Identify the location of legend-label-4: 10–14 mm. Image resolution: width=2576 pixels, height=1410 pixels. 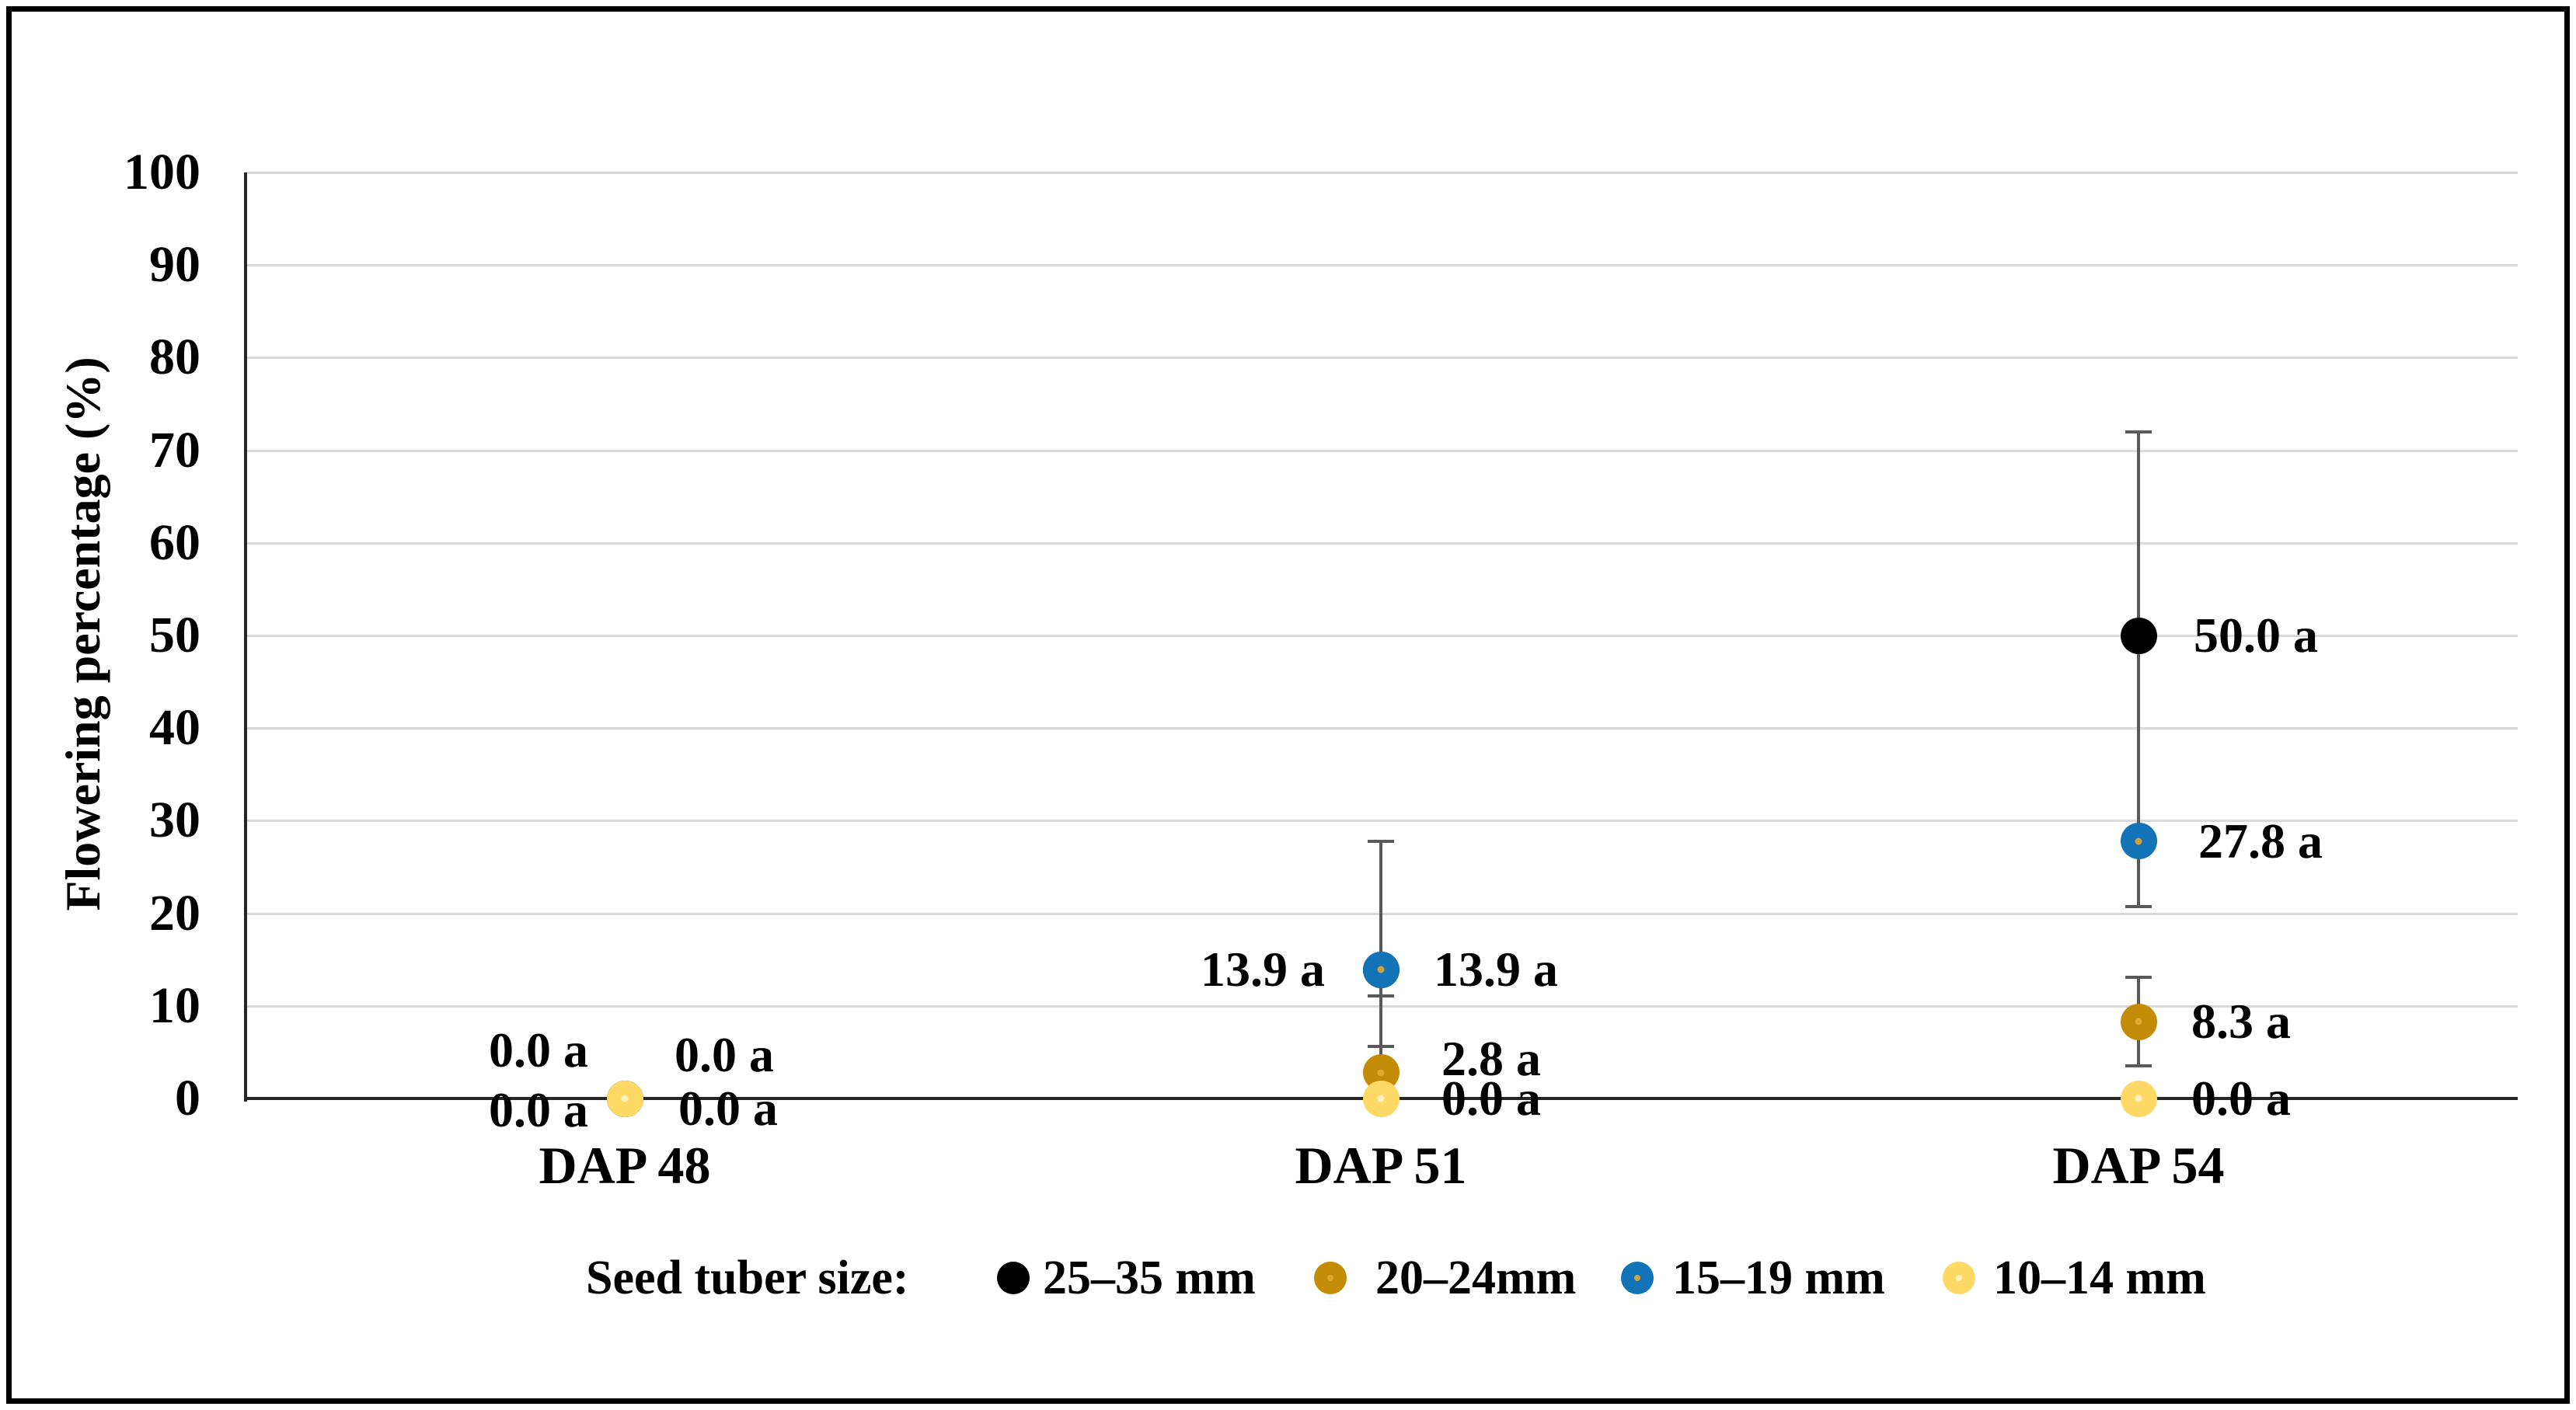
(2099, 1278).